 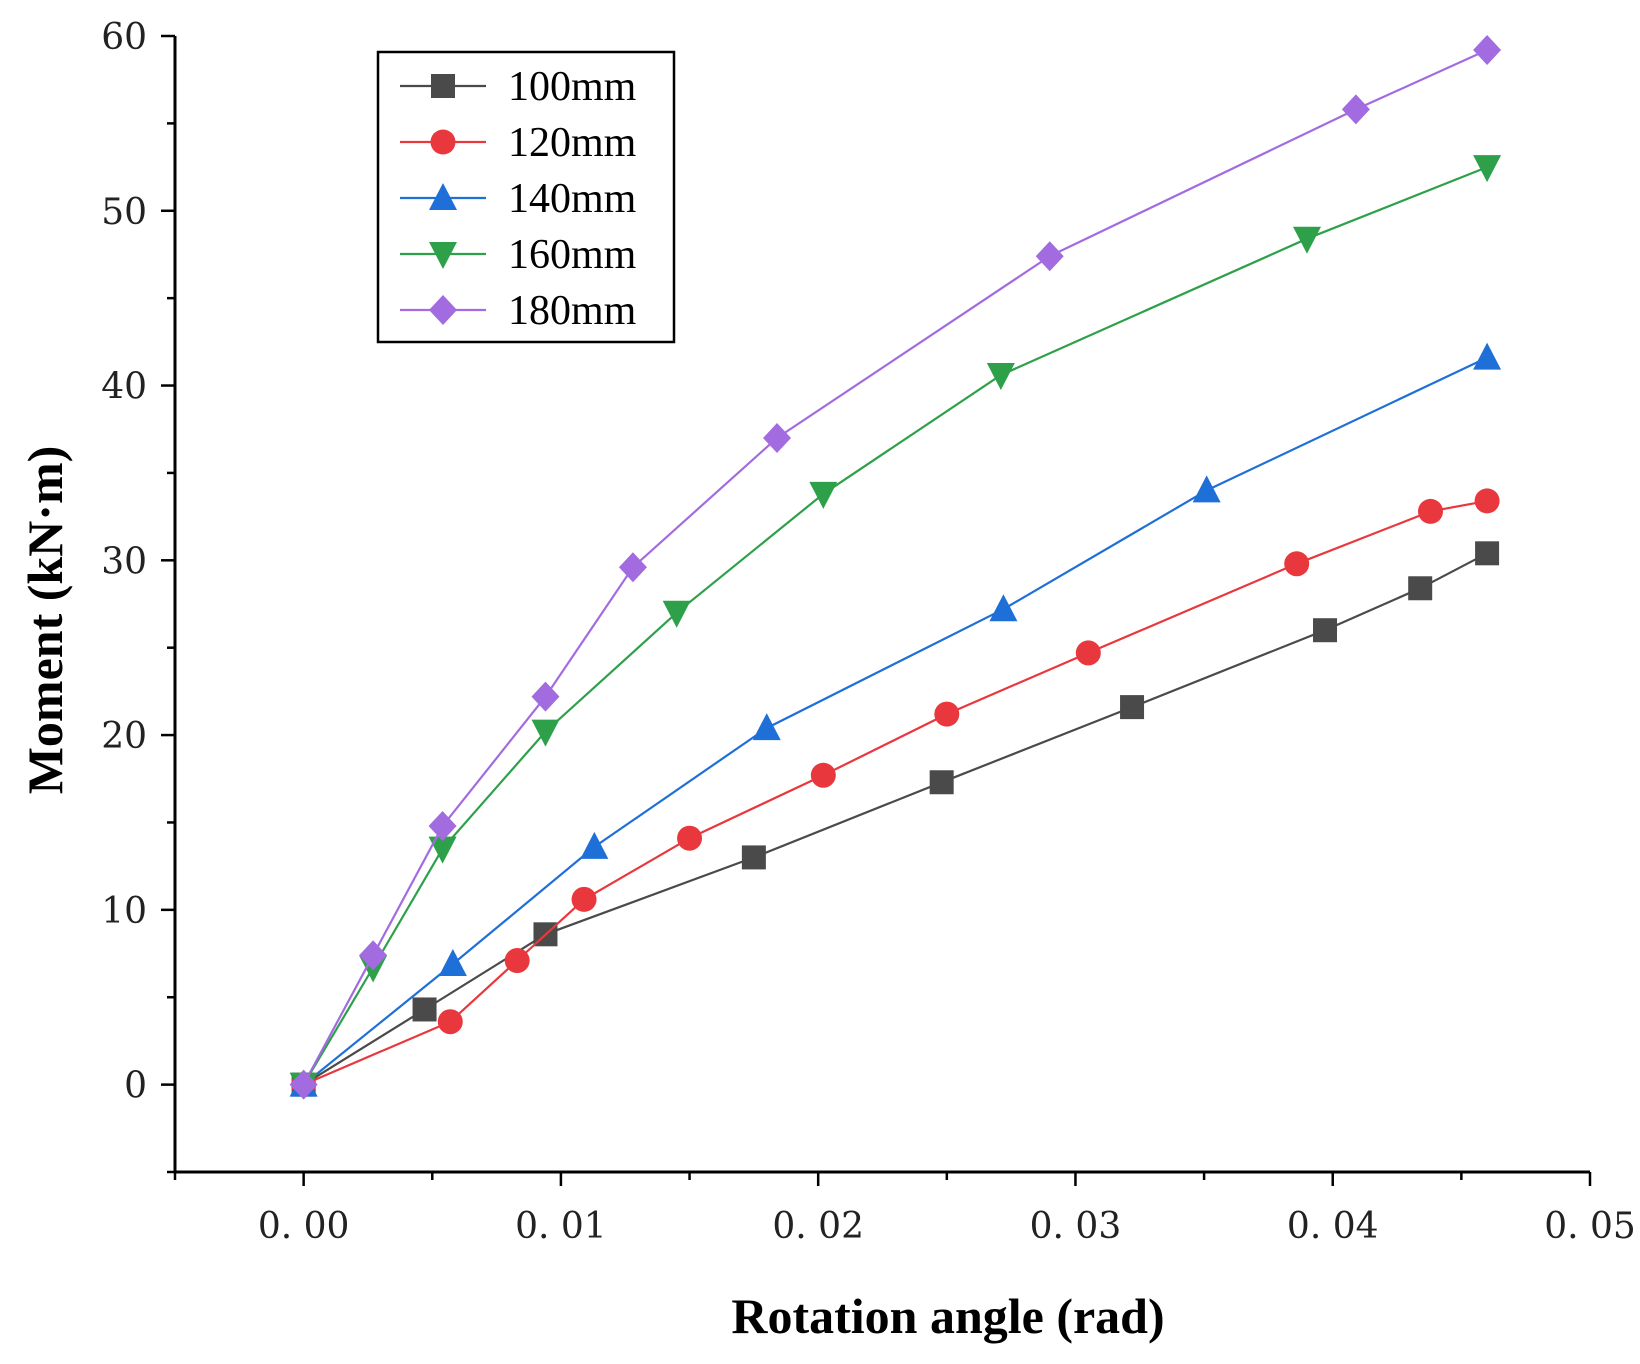 I want to click on legend-label-180mm: 180mm, so click(x=572, y=311).